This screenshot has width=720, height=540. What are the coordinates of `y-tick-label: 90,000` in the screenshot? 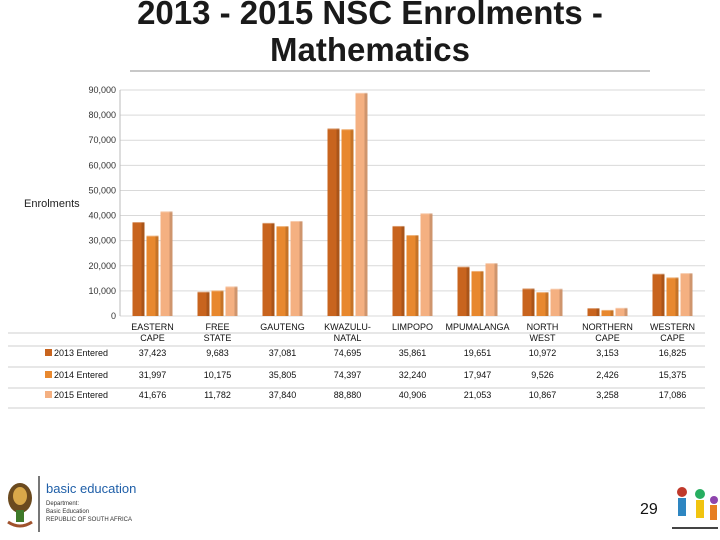 It's located at (102, 90).